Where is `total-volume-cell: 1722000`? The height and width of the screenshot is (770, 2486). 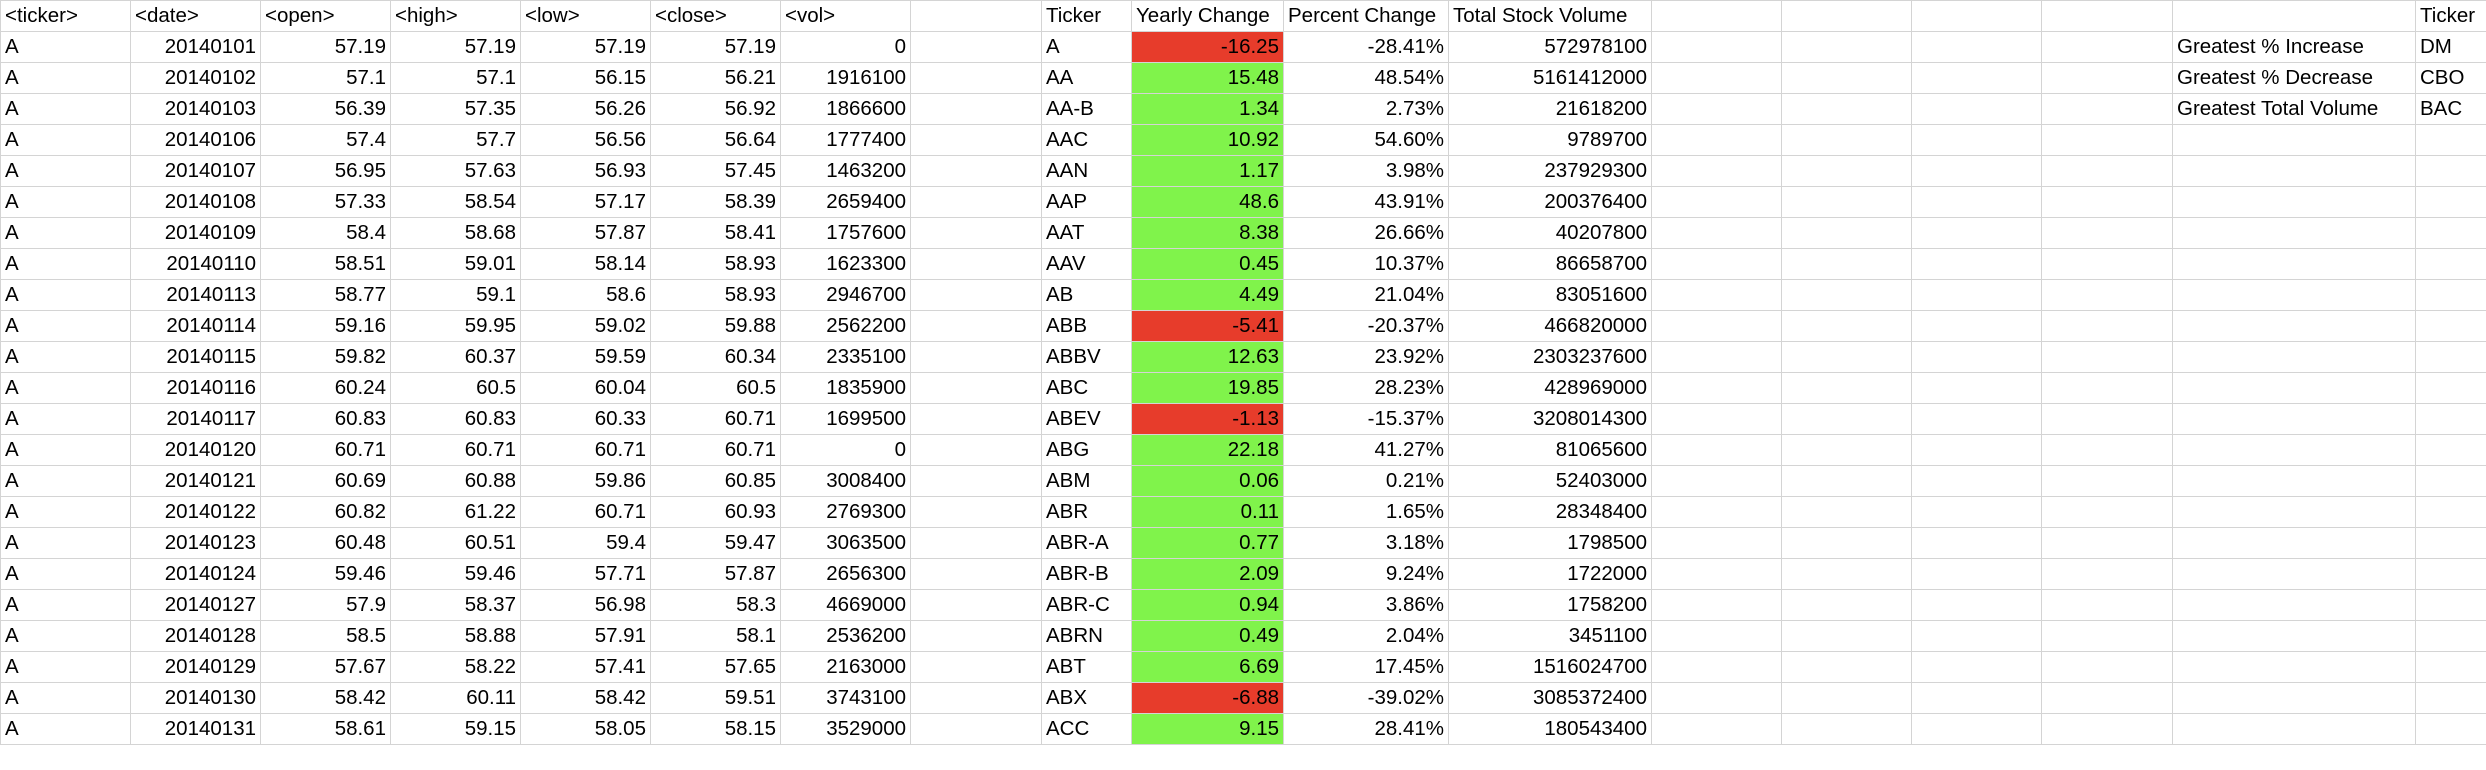 total-volume-cell: 1722000 is located at coordinates (1550, 574).